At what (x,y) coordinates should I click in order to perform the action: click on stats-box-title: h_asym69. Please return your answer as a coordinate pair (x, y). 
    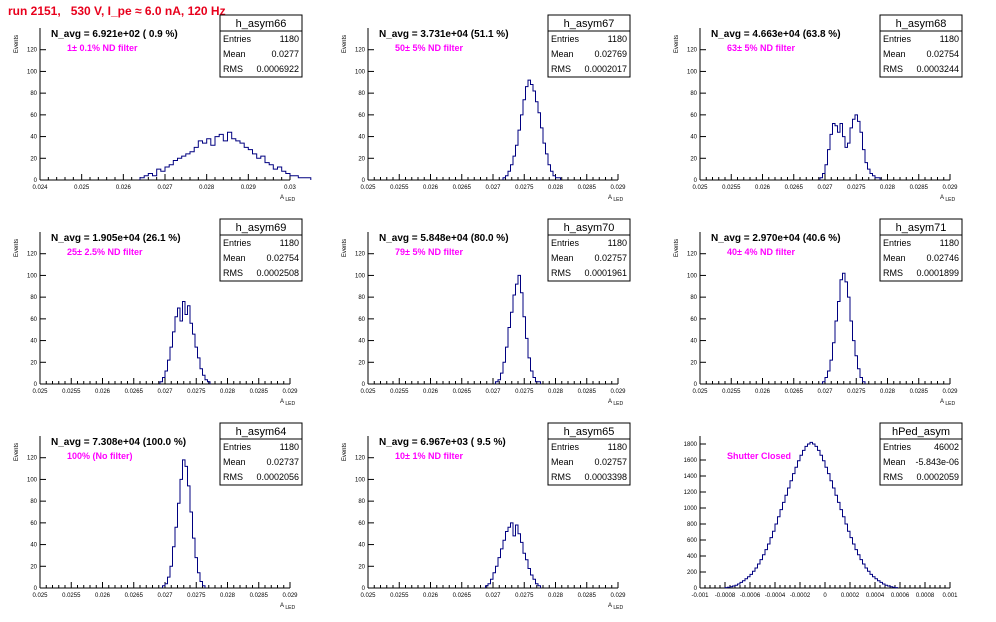
    Looking at the image, I should click on (261, 228).